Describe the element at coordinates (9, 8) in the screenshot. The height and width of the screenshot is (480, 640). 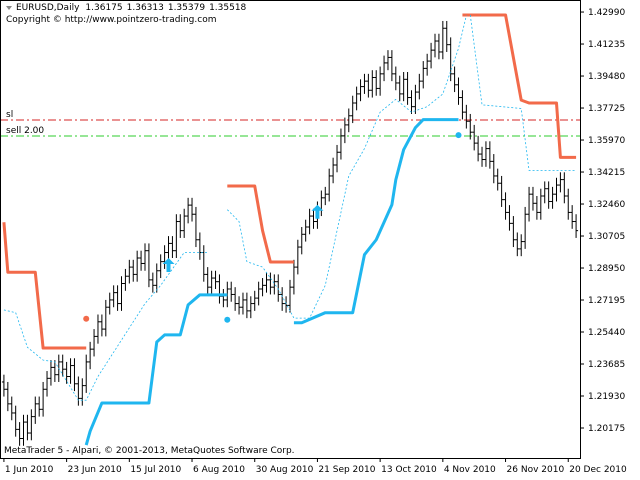
I see `symbol-icon` at that location.